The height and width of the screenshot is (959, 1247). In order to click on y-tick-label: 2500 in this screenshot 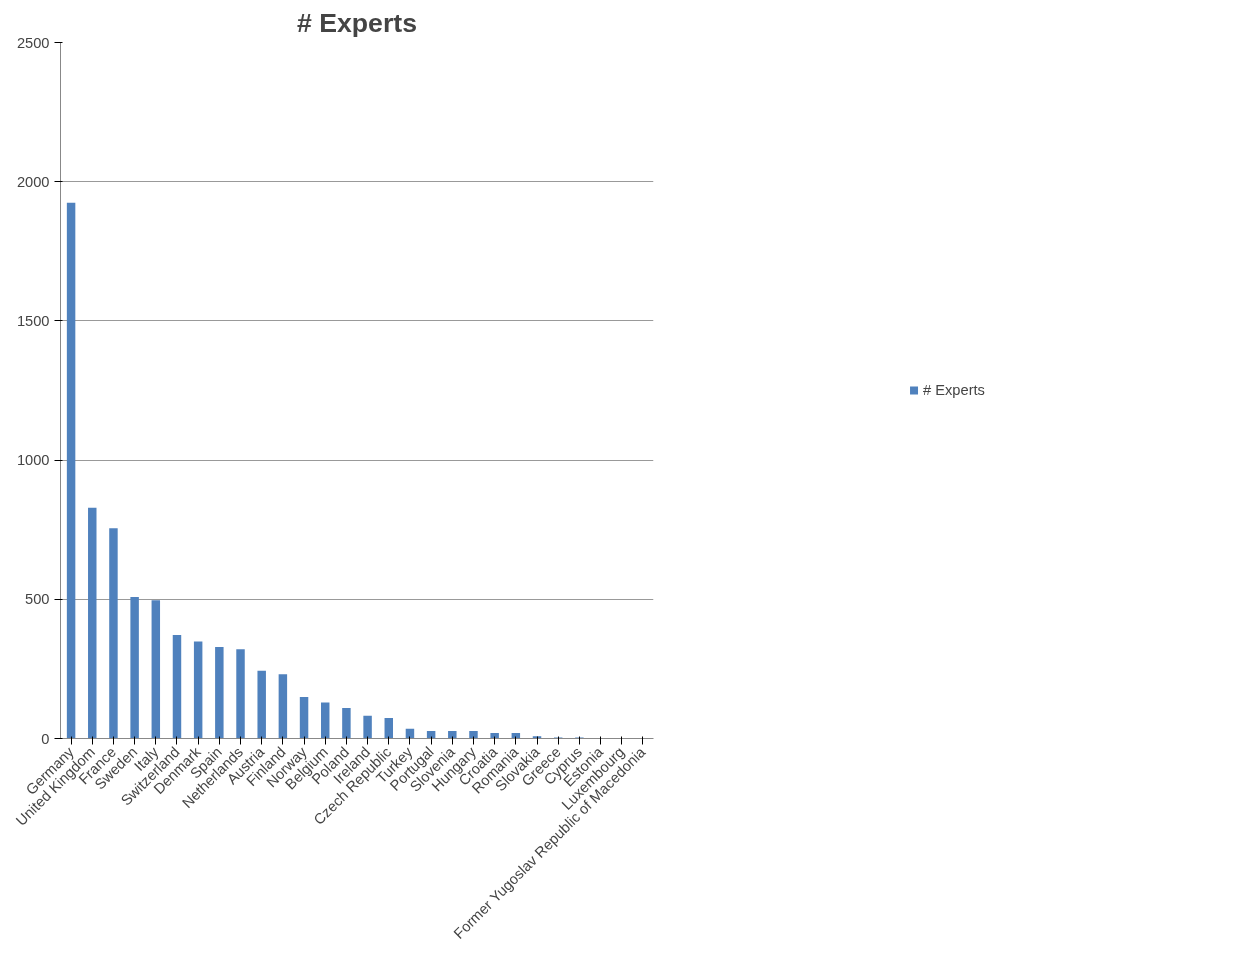, I will do `click(33, 42)`.